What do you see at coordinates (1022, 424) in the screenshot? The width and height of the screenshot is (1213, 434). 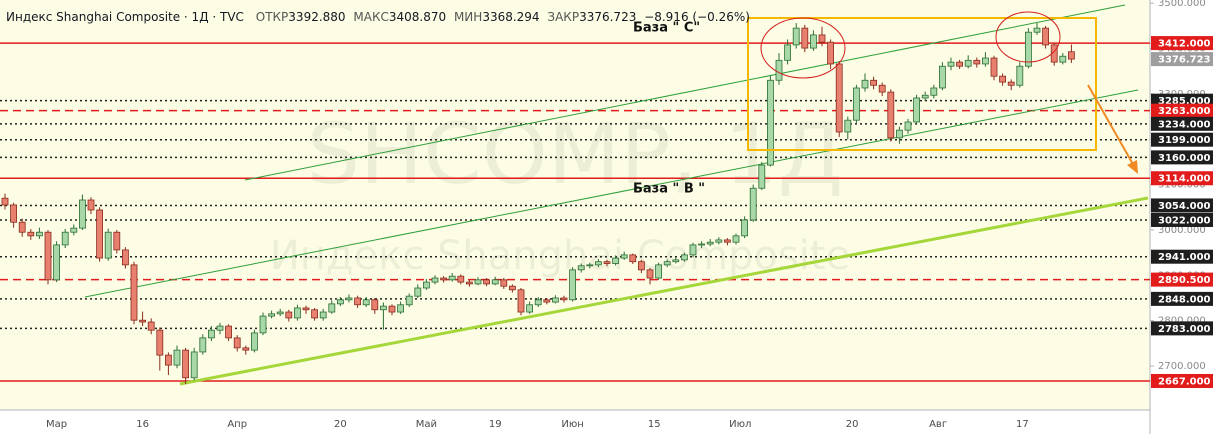 I see `x-tick-label: 17` at bounding box center [1022, 424].